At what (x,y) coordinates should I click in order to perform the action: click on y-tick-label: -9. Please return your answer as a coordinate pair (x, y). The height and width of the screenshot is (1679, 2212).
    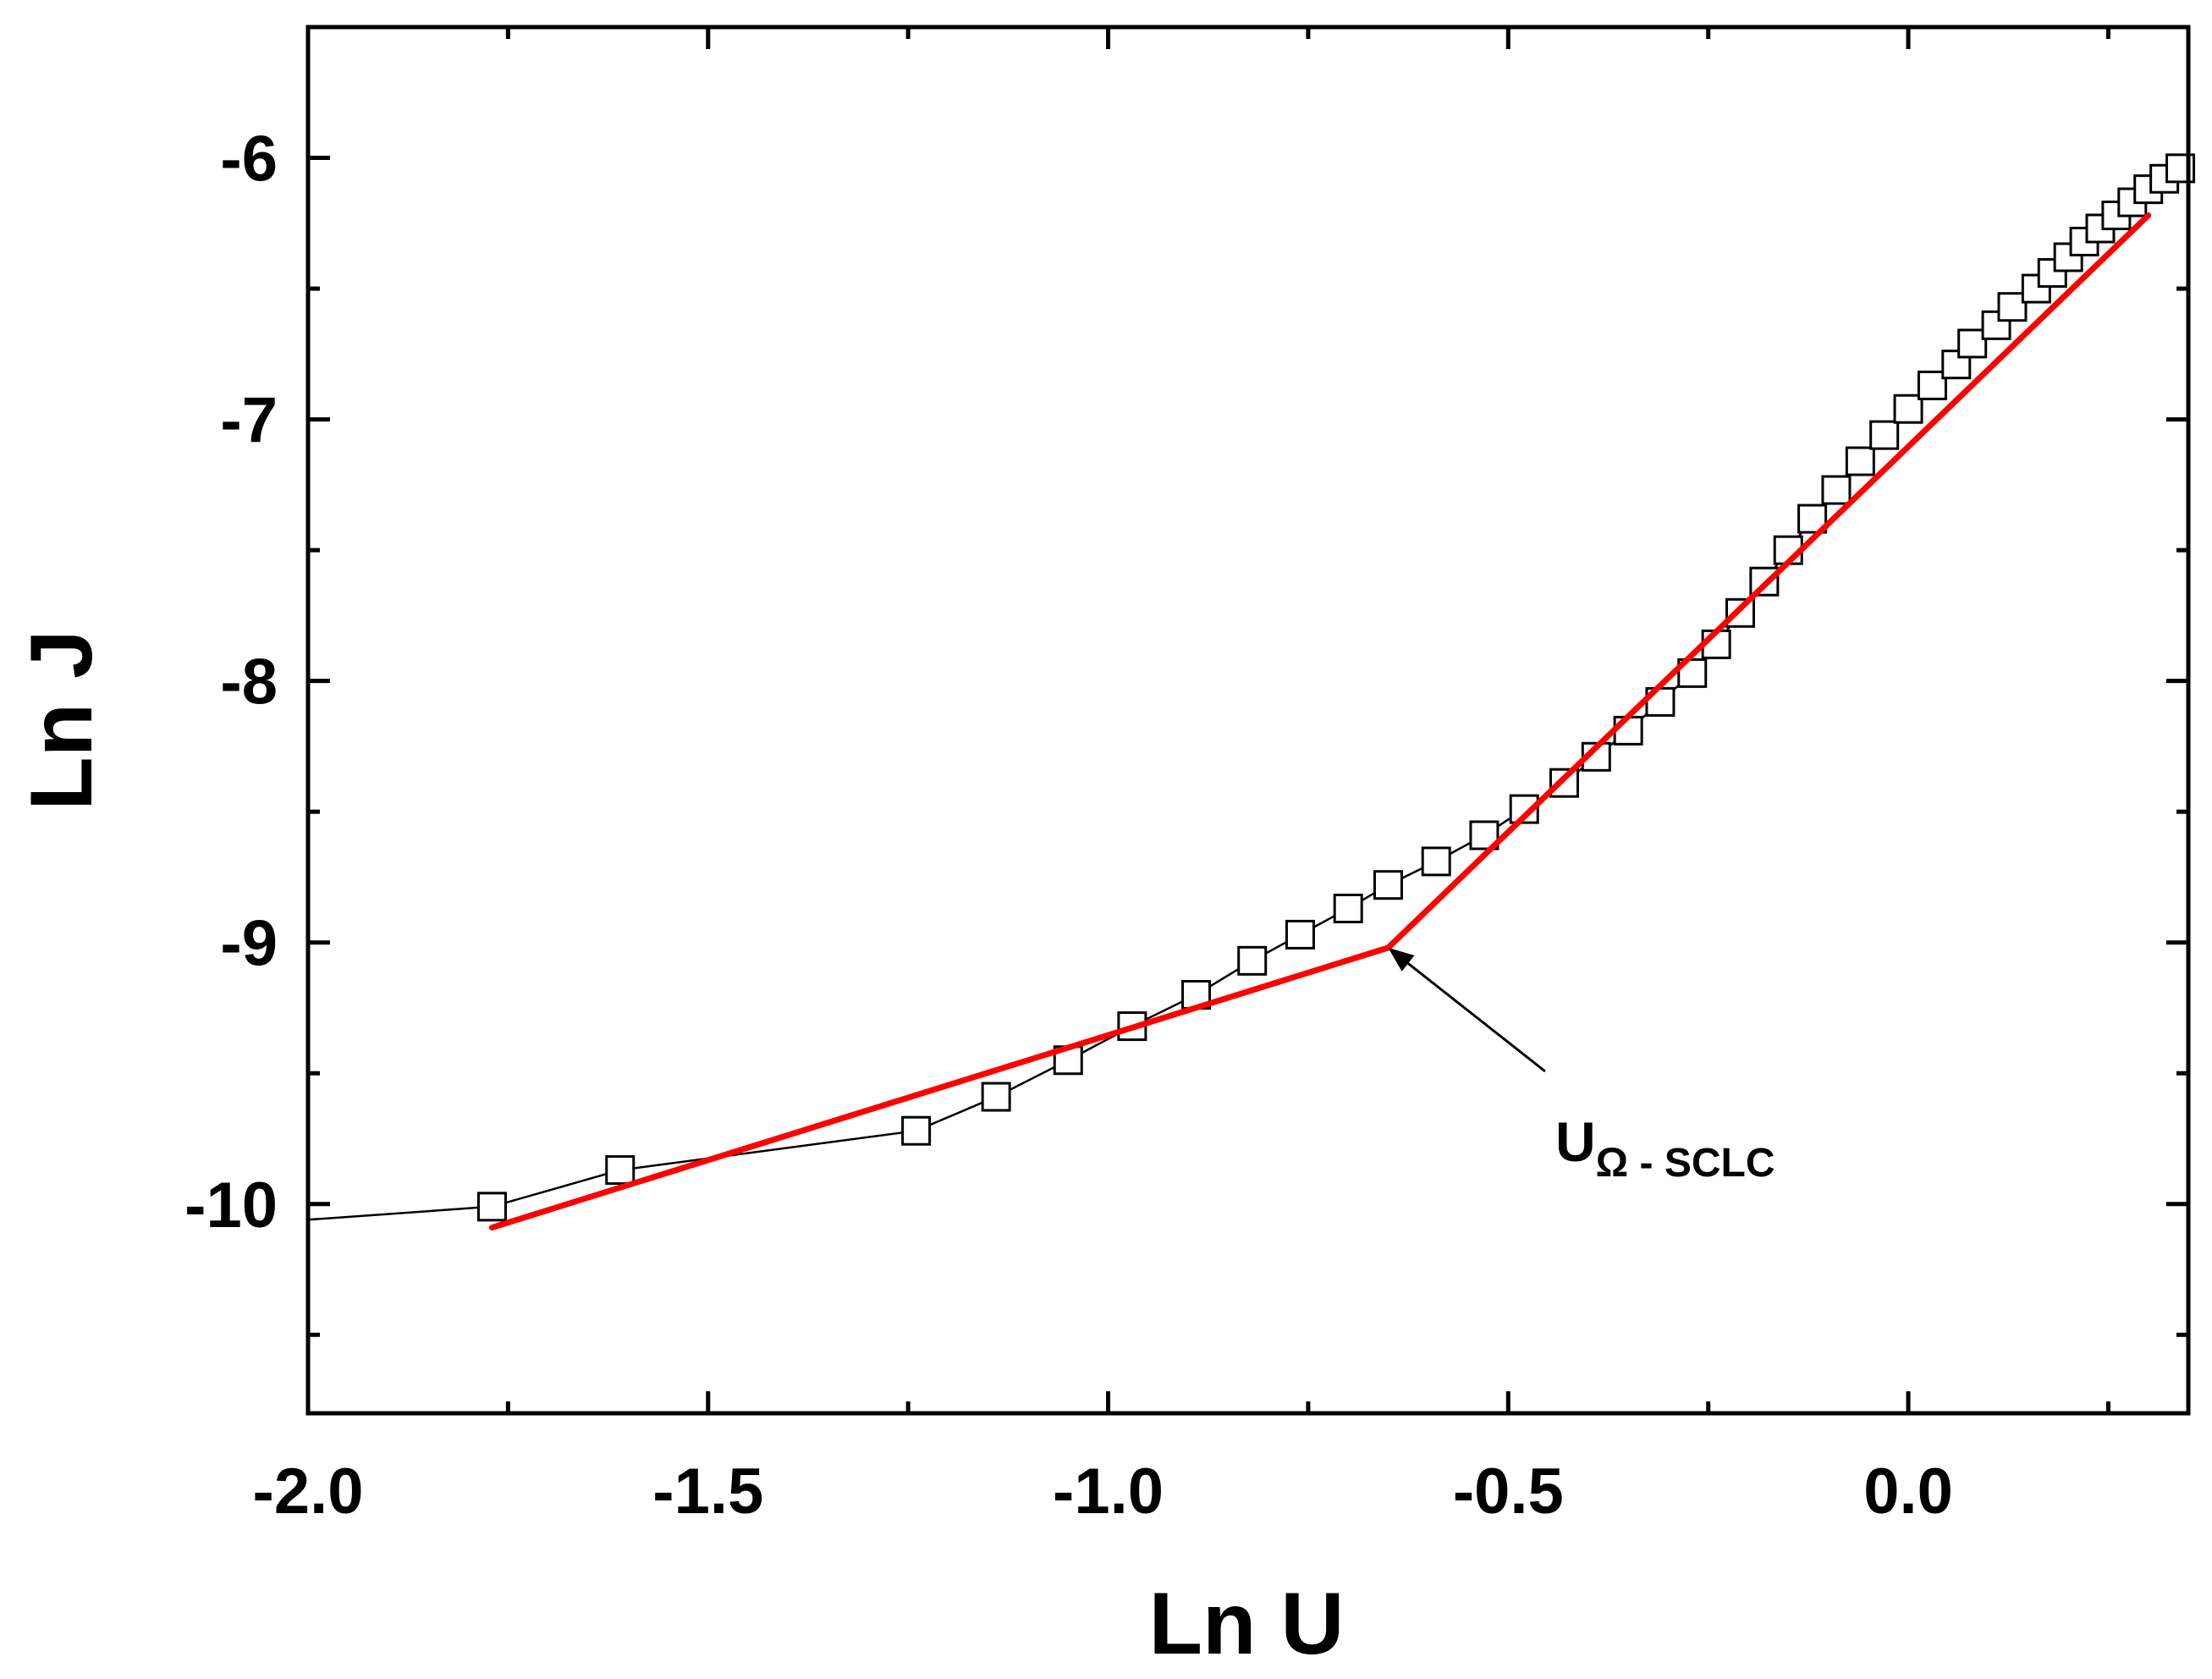
    Looking at the image, I should click on (249, 944).